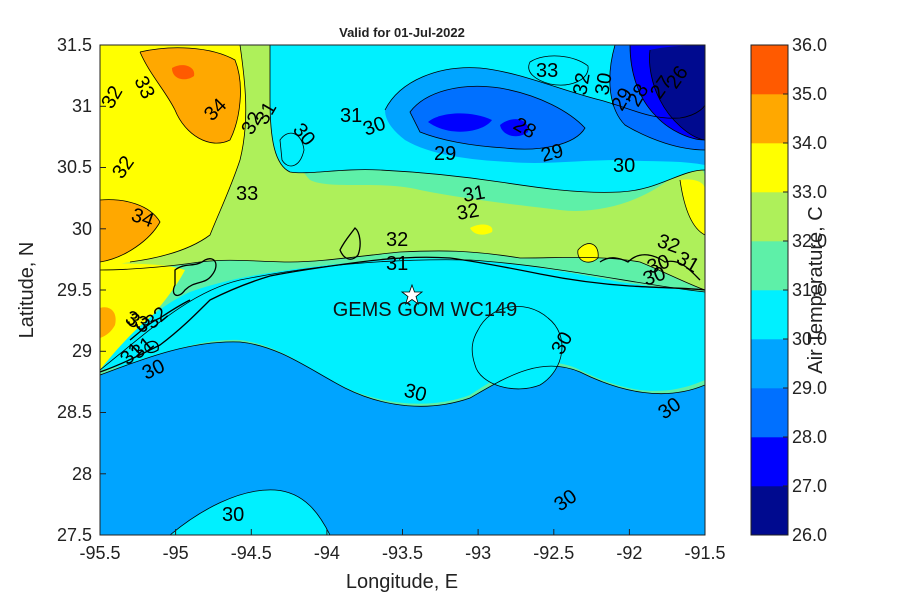  Describe the element at coordinates (130, 230) in the screenshot. I see `band-34-35-west` at that location.